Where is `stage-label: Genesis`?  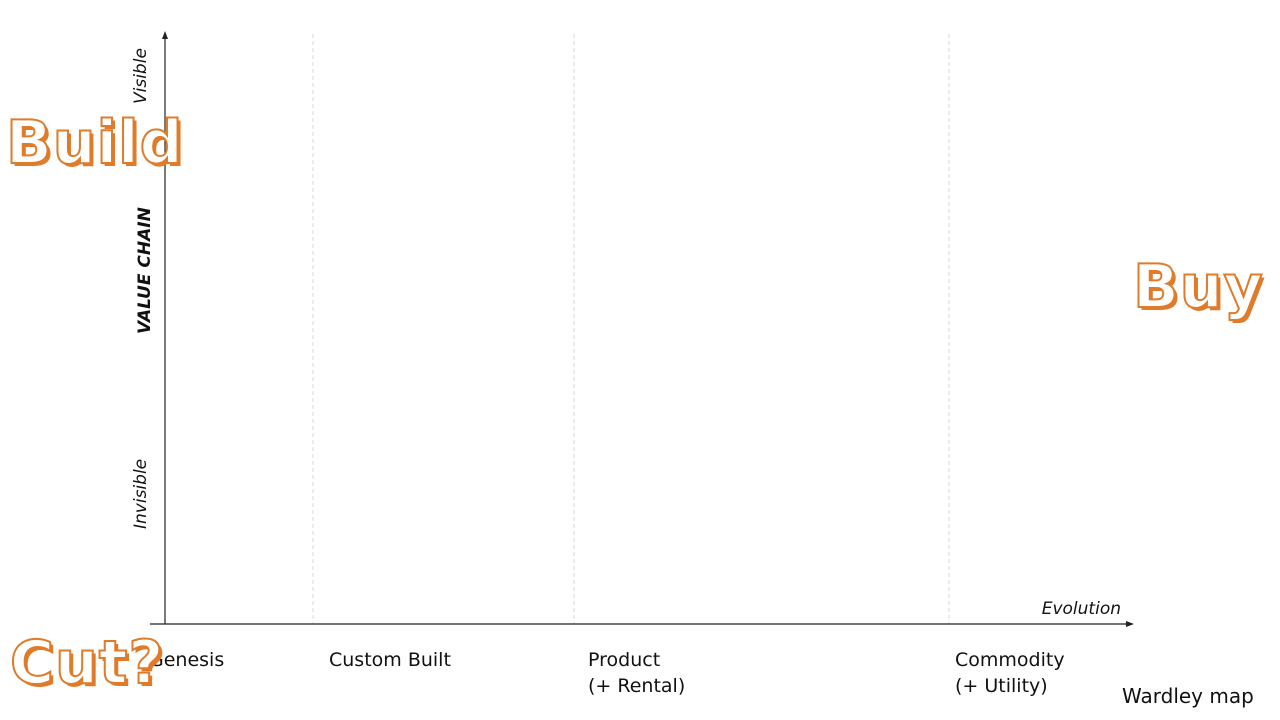 stage-label: Genesis is located at coordinates (187, 660).